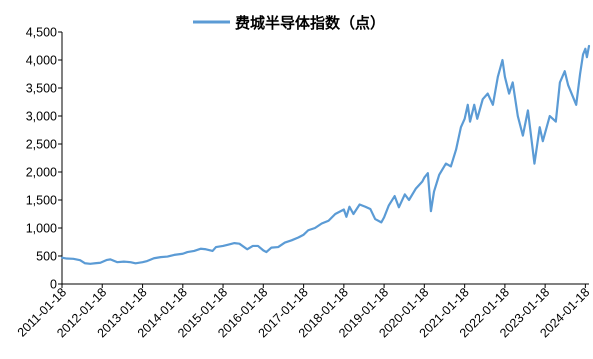 This screenshot has width=593, height=359. Describe the element at coordinates (41, 89) in the screenshot. I see `y-tick-label: 3,500` at that location.